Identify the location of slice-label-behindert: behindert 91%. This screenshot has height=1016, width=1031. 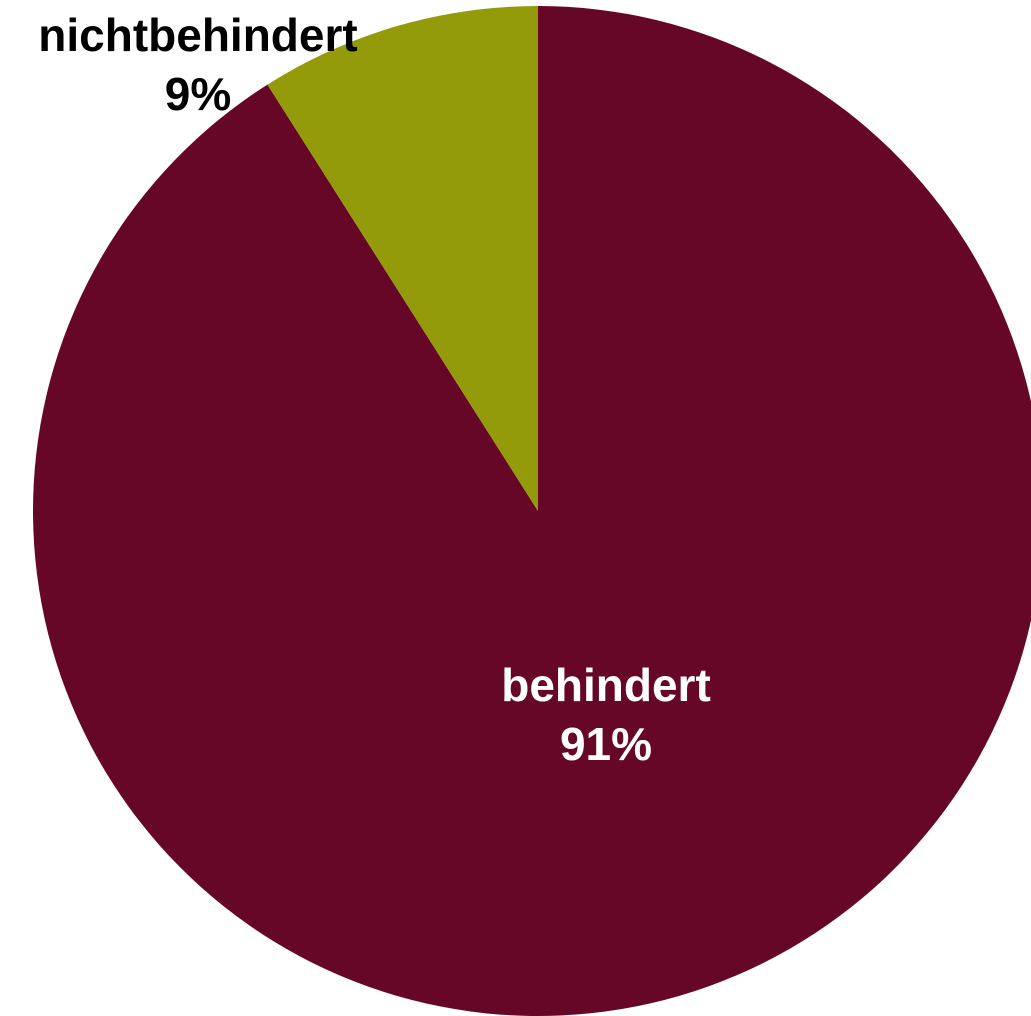
(606, 714).